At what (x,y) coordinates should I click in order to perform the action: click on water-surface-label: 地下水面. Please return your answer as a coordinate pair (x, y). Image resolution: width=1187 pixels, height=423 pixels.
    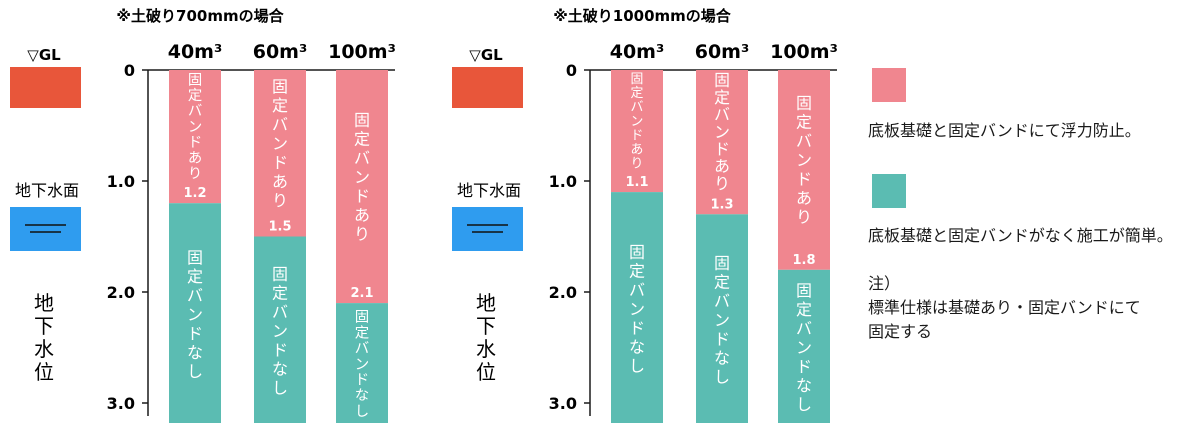
    Looking at the image, I should click on (489, 190).